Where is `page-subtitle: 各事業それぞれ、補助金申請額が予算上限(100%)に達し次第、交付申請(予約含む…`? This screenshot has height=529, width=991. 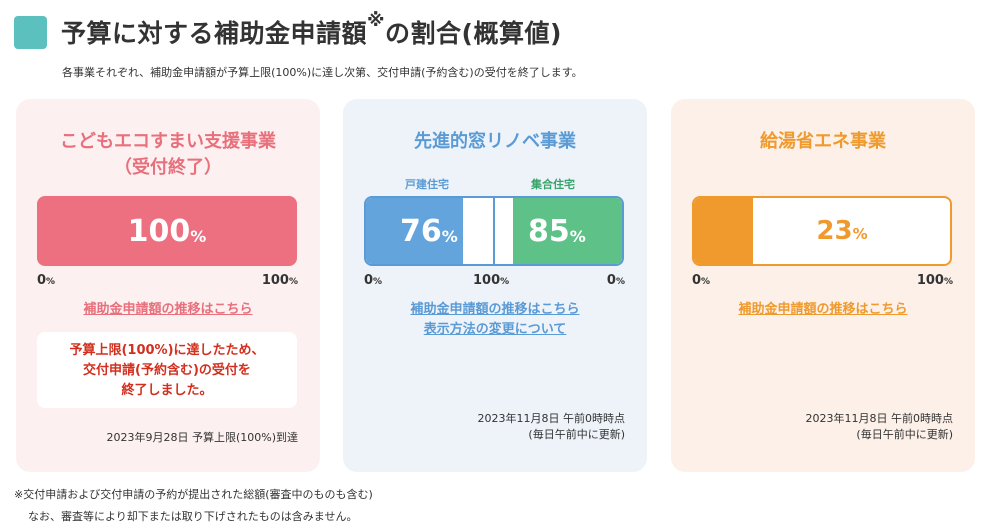
page-subtitle: 各事業それぞれ、補助金申請額が予算上限(100%)に達し次第、交付申請(予約含む… is located at coordinates (322, 72).